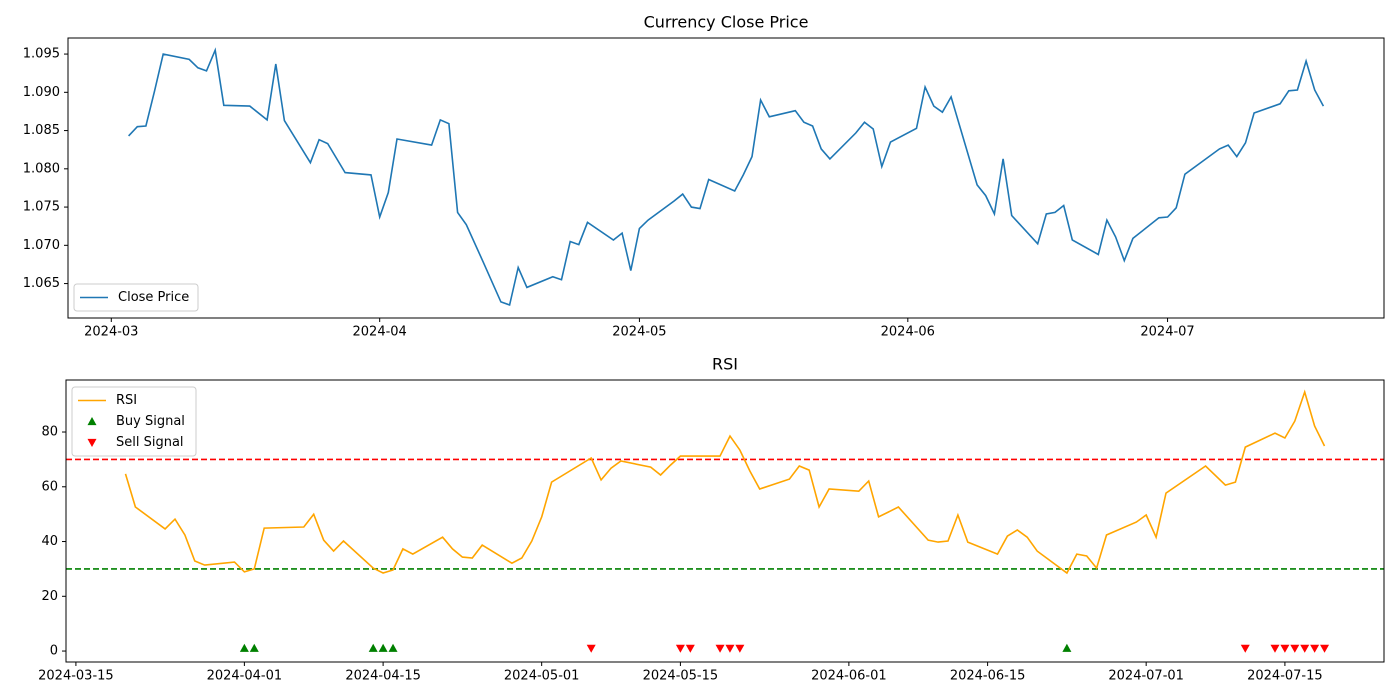 Image resolution: width=1400 pixels, height=700 pixels. I want to click on x-tick-label: 2024-05-15, so click(681, 676).